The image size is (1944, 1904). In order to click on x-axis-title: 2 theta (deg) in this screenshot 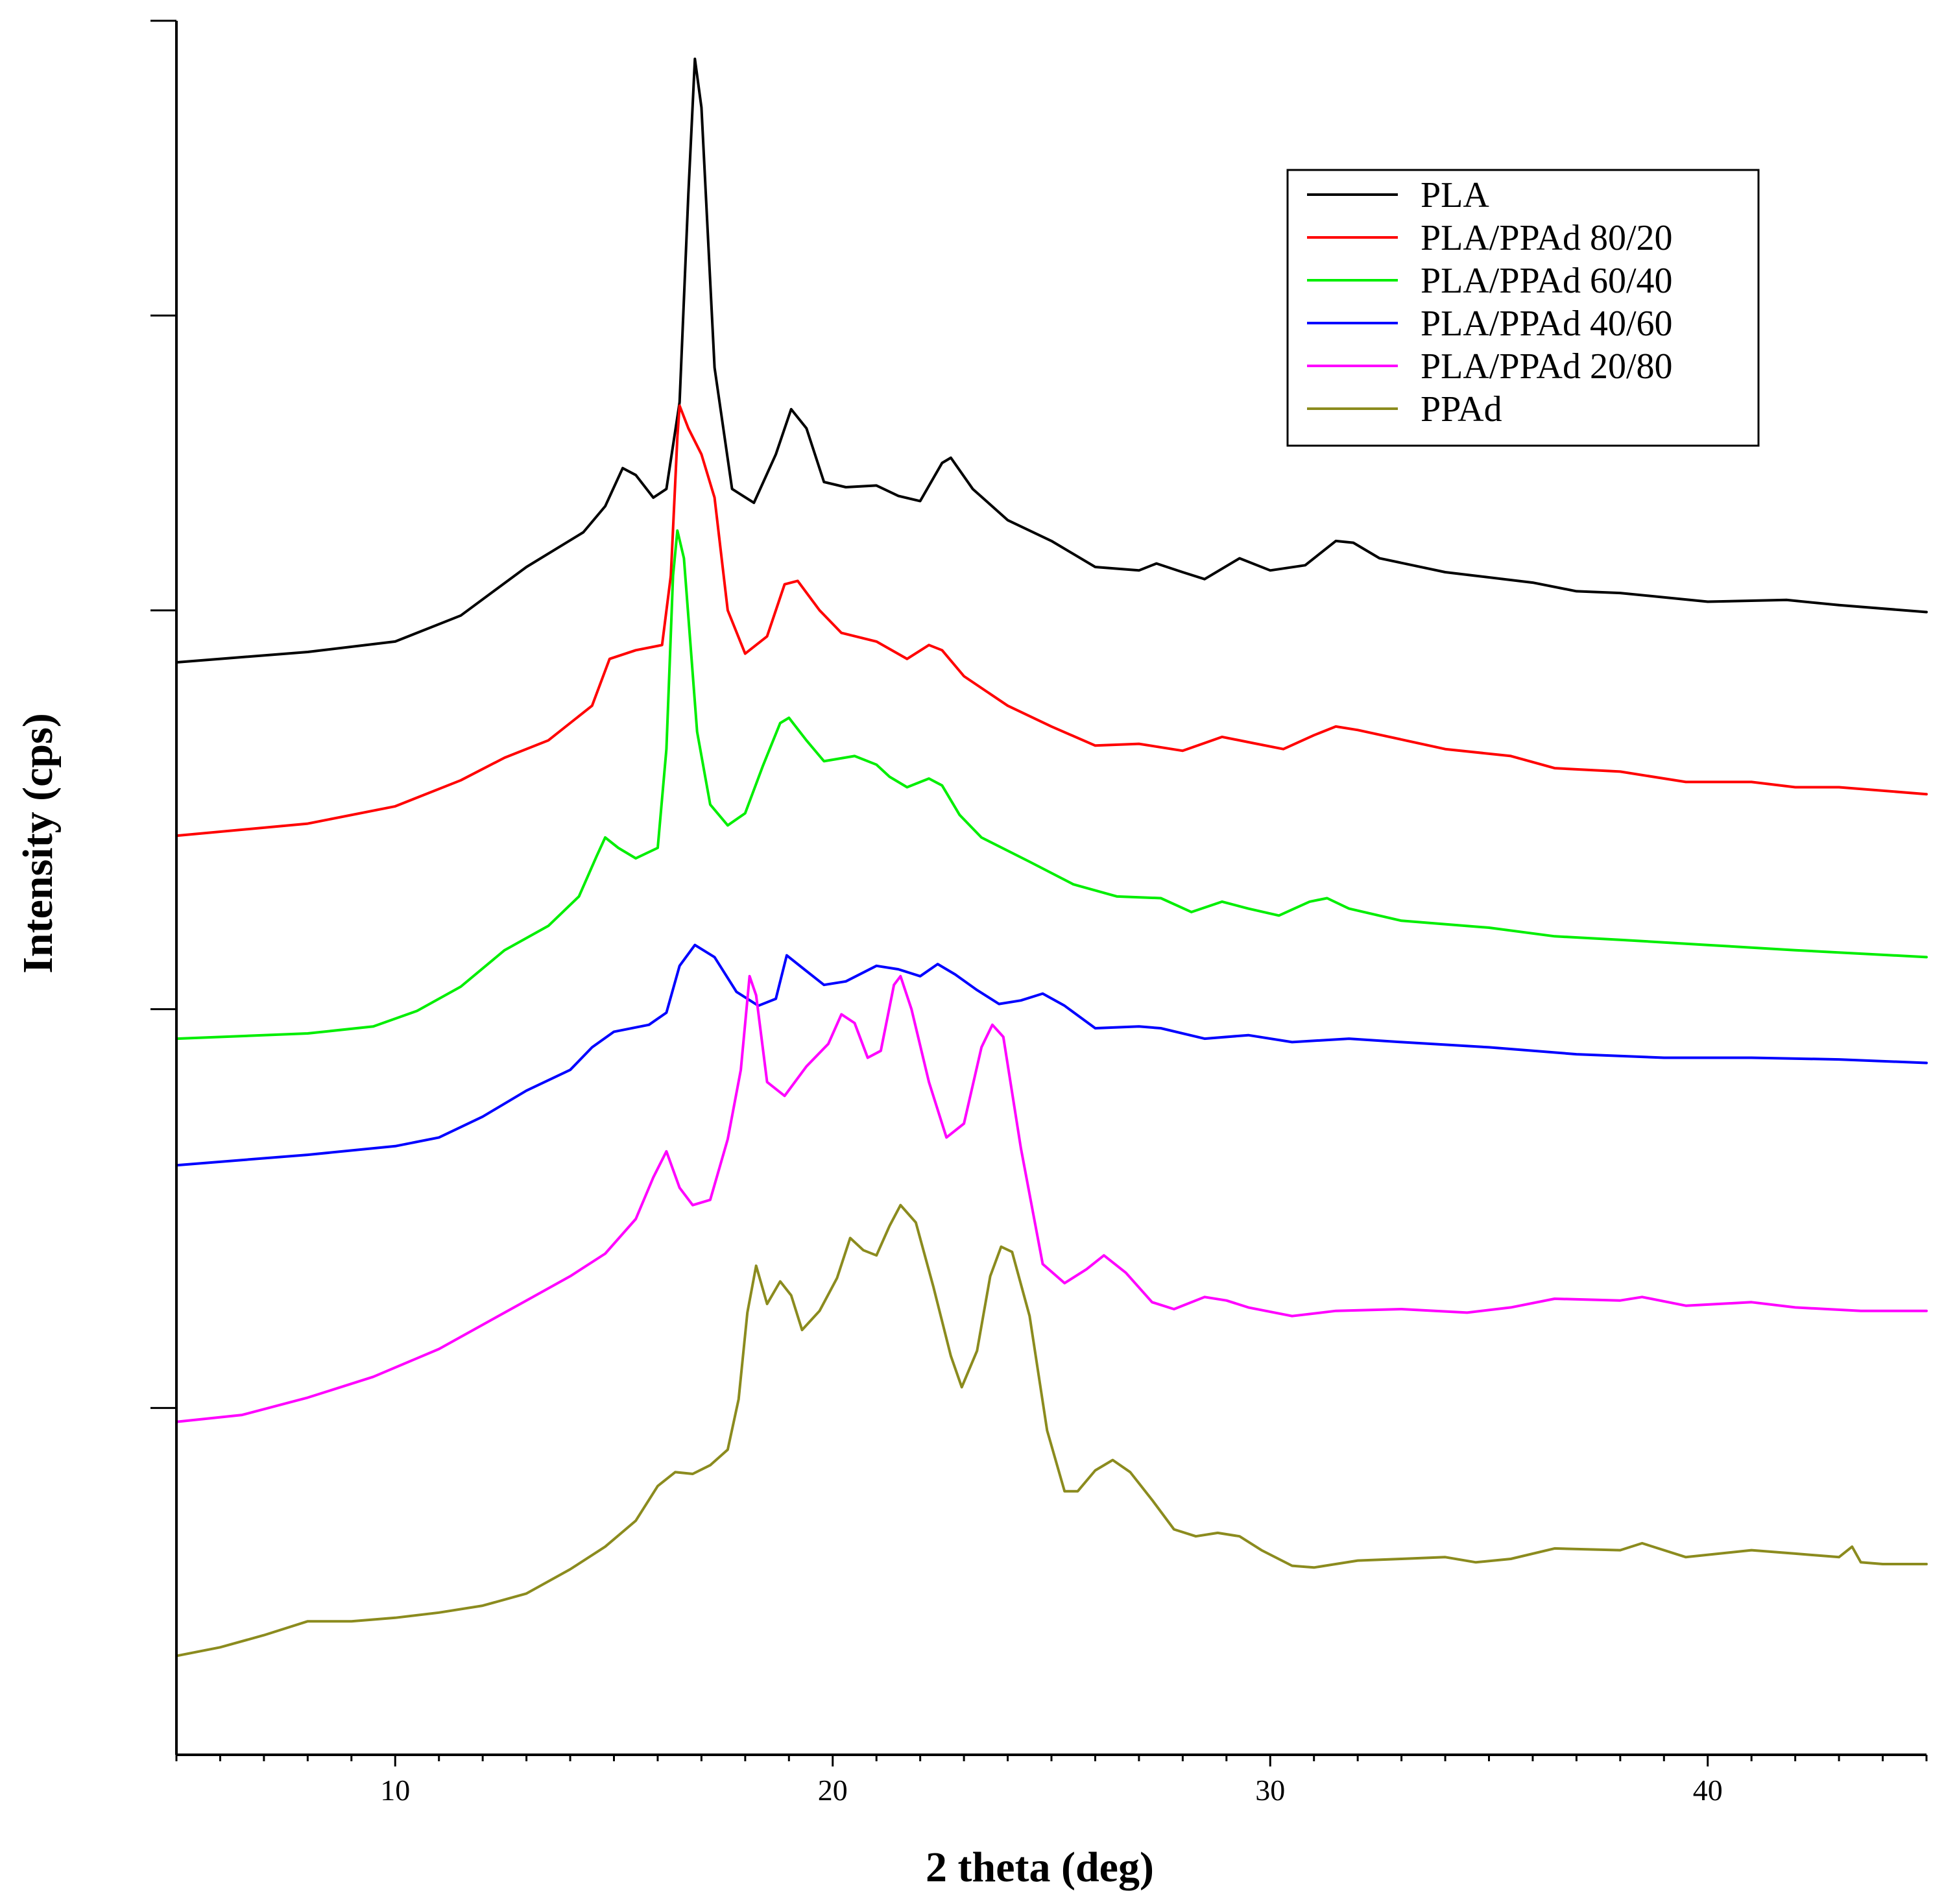, I will do `click(1040, 1867)`.